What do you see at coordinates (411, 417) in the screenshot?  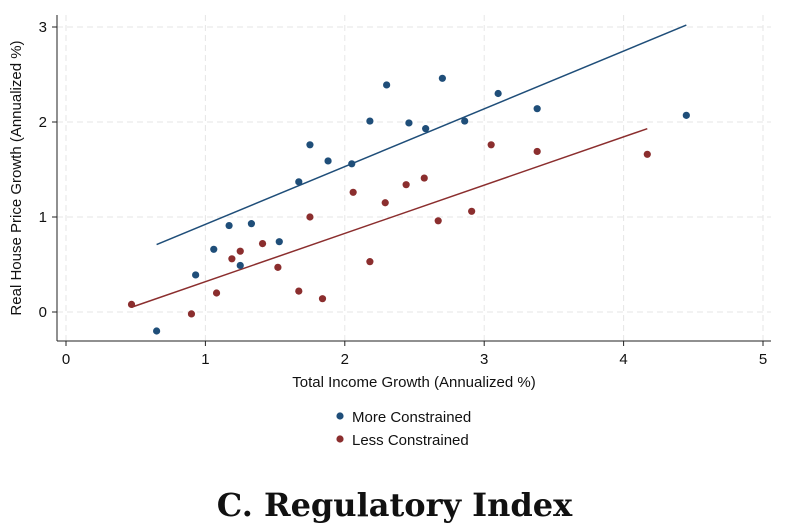 I see `legend-label: More Constrained` at bounding box center [411, 417].